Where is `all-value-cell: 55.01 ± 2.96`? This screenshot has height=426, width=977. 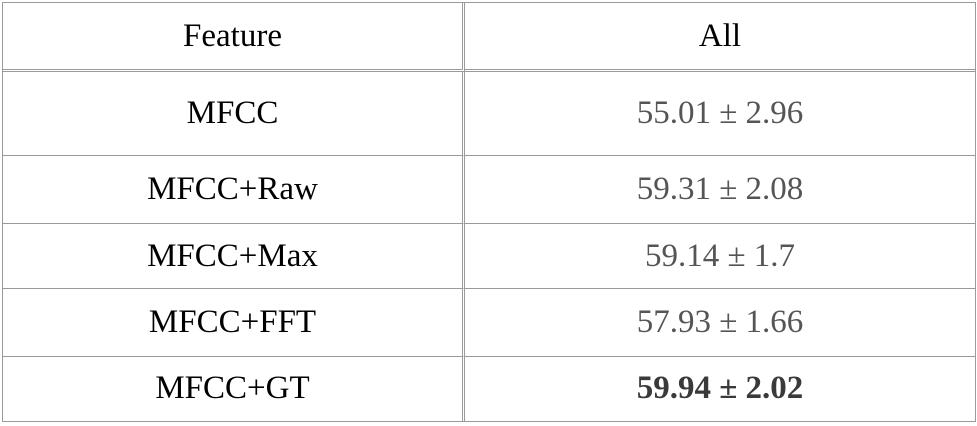 all-value-cell: 55.01 ± 2.96 is located at coordinates (720, 114).